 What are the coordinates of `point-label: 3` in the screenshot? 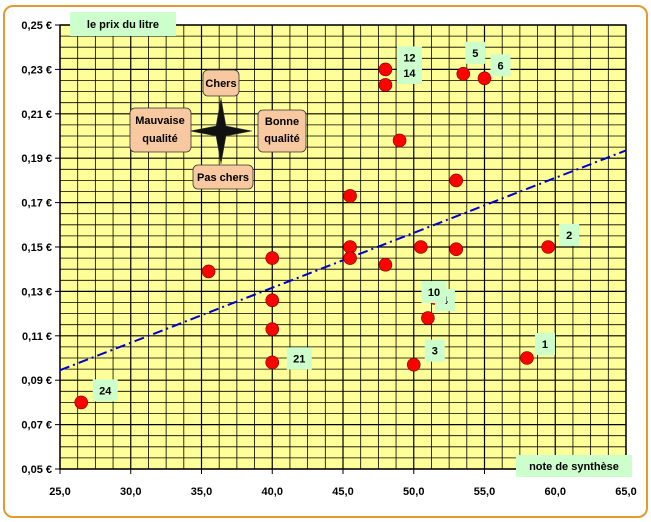 It's located at (435, 352).